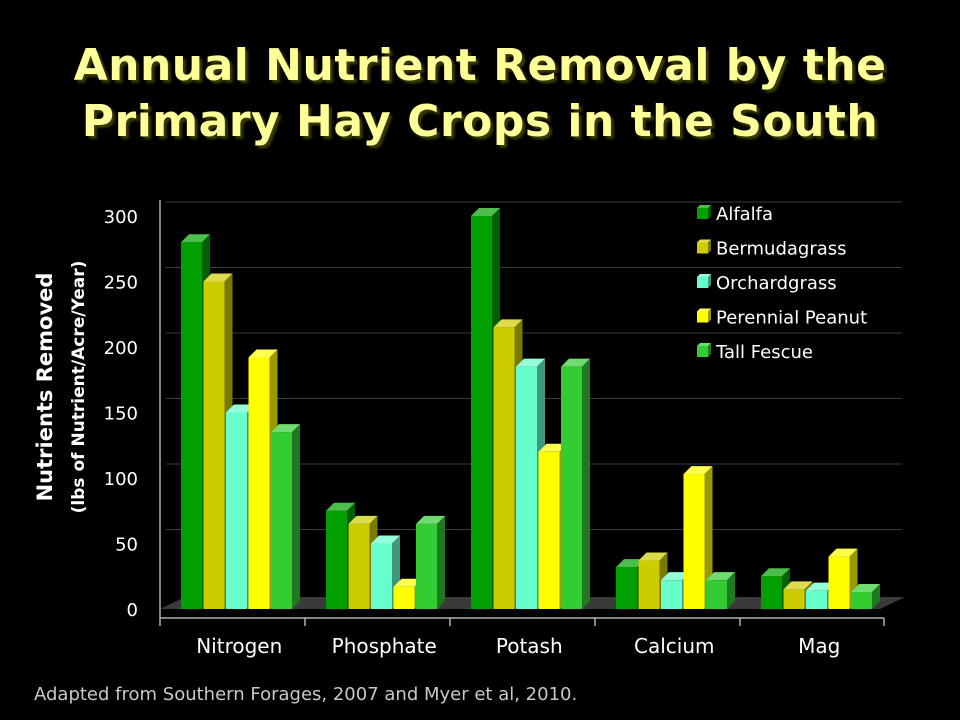 This screenshot has width=960, height=720. What do you see at coordinates (781, 249) in the screenshot?
I see `legend-label: Bermudagrass` at bounding box center [781, 249].